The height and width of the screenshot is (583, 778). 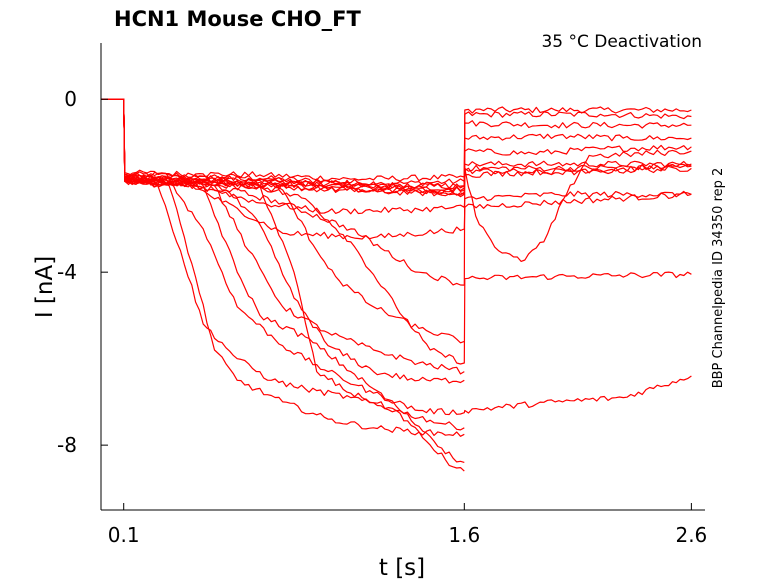 What do you see at coordinates (82, 272) in the screenshot?
I see `y-ticks: 0 -4 -8` at bounding box center [82, 272].